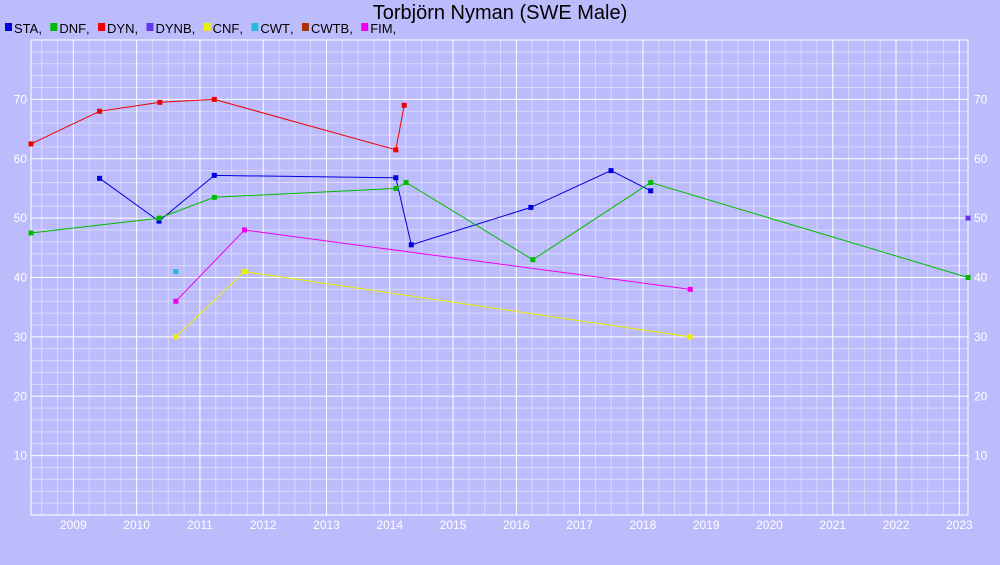 The width and height of the screenshot is (1000, 565). What do you see at coordinates (73, 525) in the screenshot?
I see `x-tick-label: 2009` at bounding box center [73, 525].